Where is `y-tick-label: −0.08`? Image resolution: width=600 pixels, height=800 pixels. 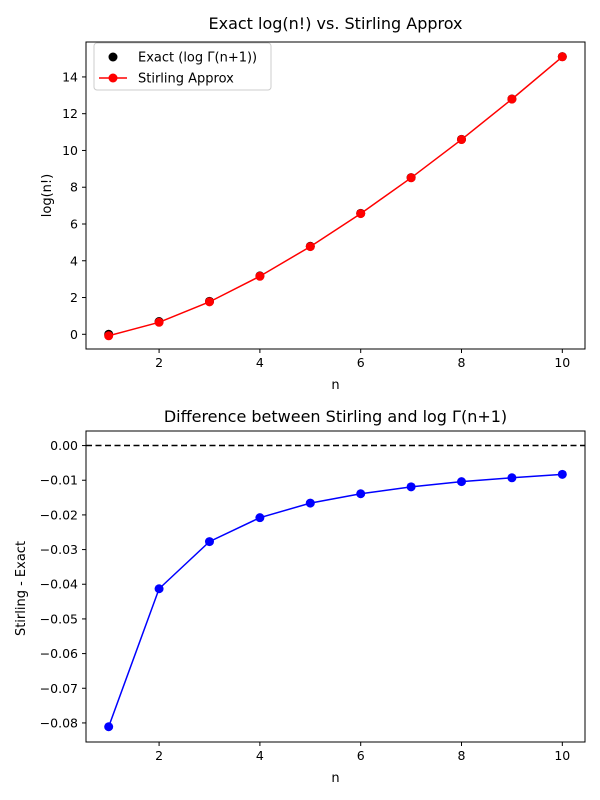 y-tick-label: −0.08 is located at coordinates (59, 722).